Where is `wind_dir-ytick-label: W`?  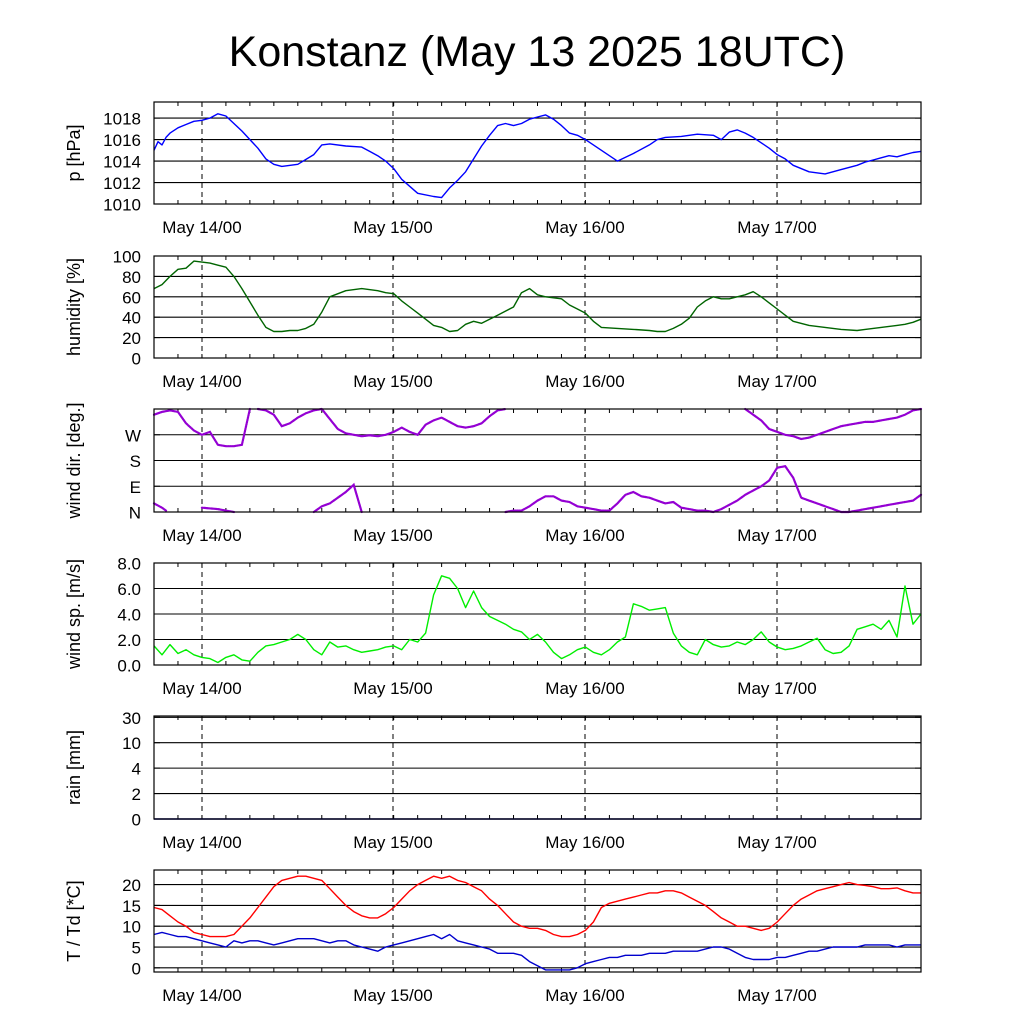
wind_dir-ytick-label: W is located at coordinates (133, 435).